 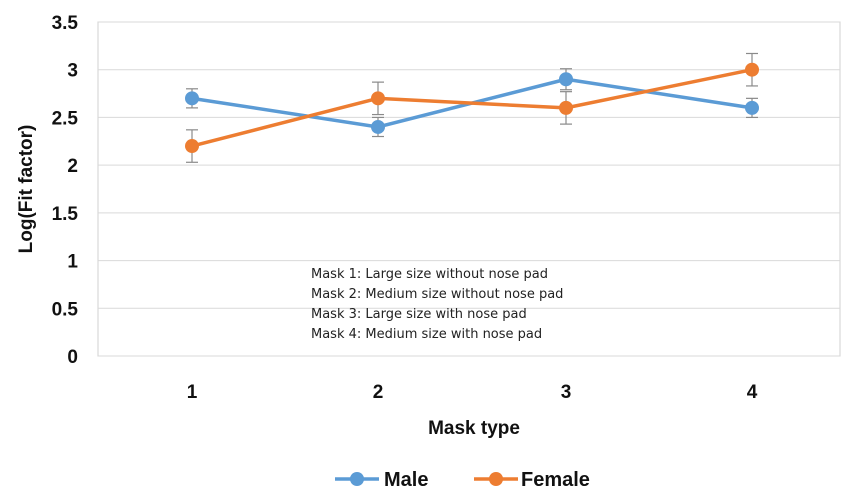 What do you see at coordinates (566, 392) in the screenshot?
I see `x-tick-label: 3` at bounding box center [566, 392].